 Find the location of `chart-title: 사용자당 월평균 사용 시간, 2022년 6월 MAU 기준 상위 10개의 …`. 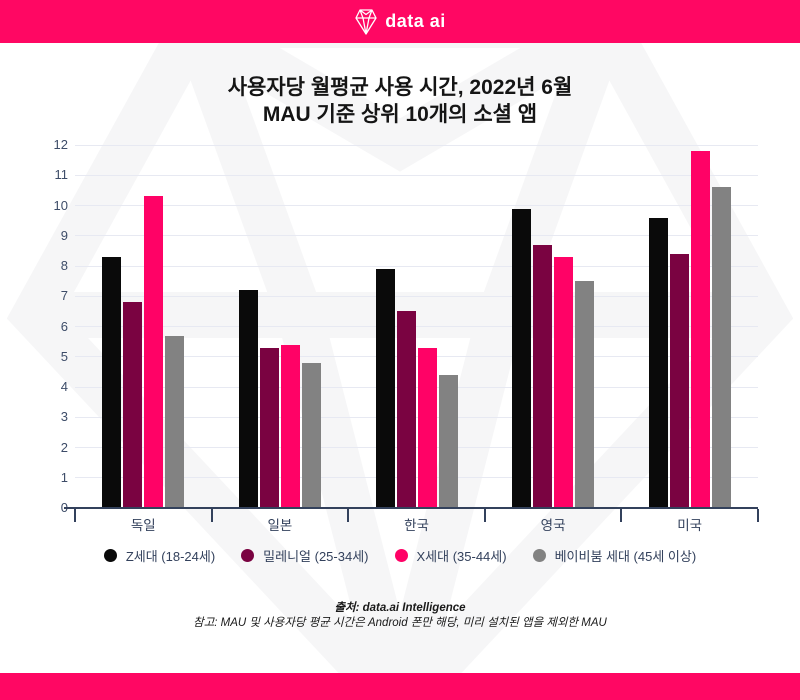

chart-title: 사용자당 월평균 사용 시간, 2022년 6월 MAU 기준 상위 10개의 … is located at coordinates (400, 101).